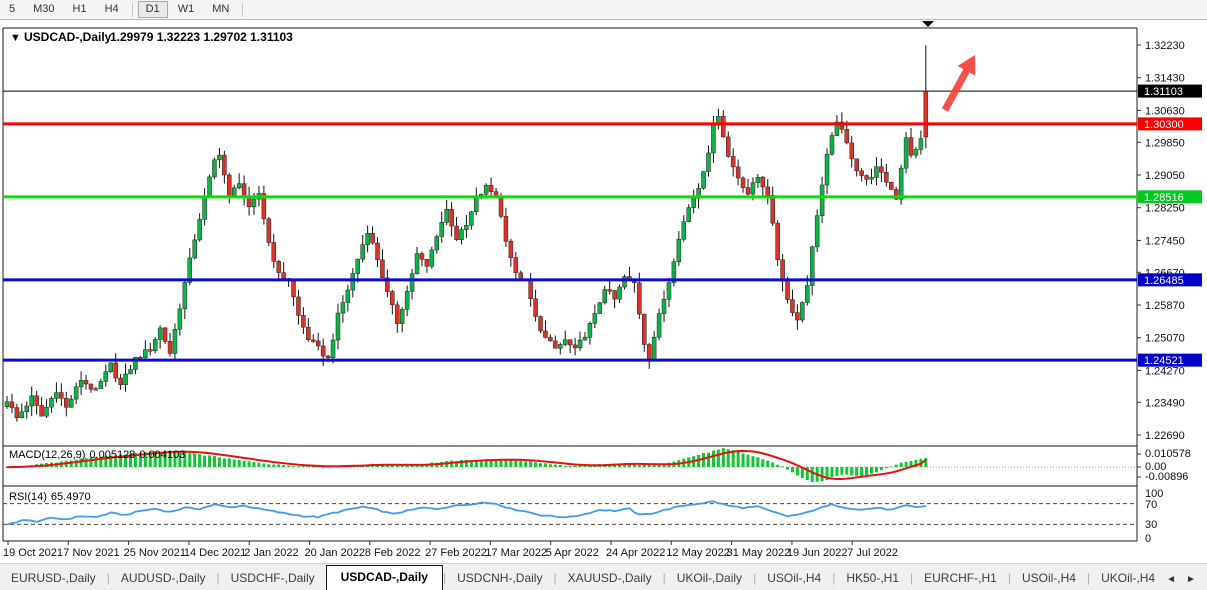  I want to click on support-blue-lower-price-tag: 1.24521, so click(1170, 360).